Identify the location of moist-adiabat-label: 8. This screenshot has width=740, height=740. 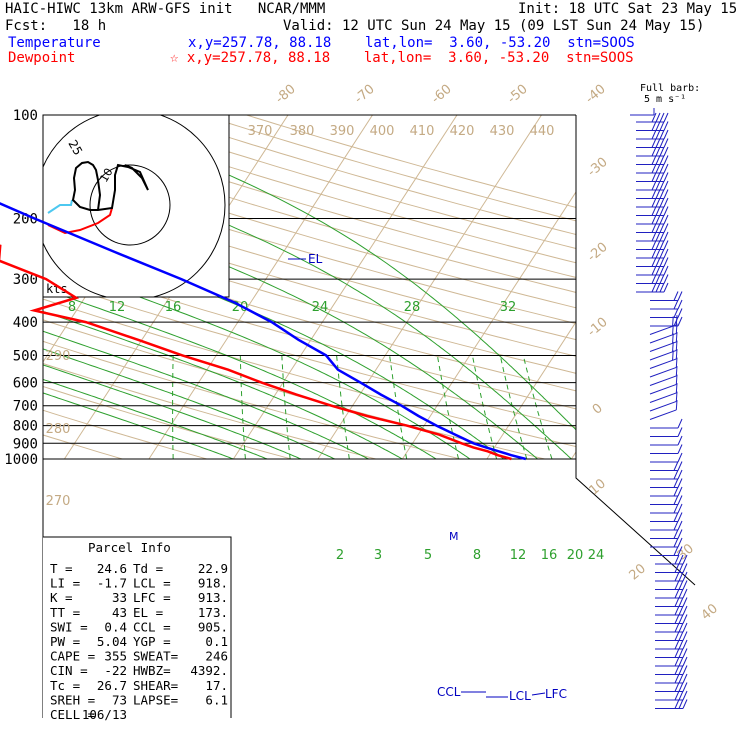
(72, 307).